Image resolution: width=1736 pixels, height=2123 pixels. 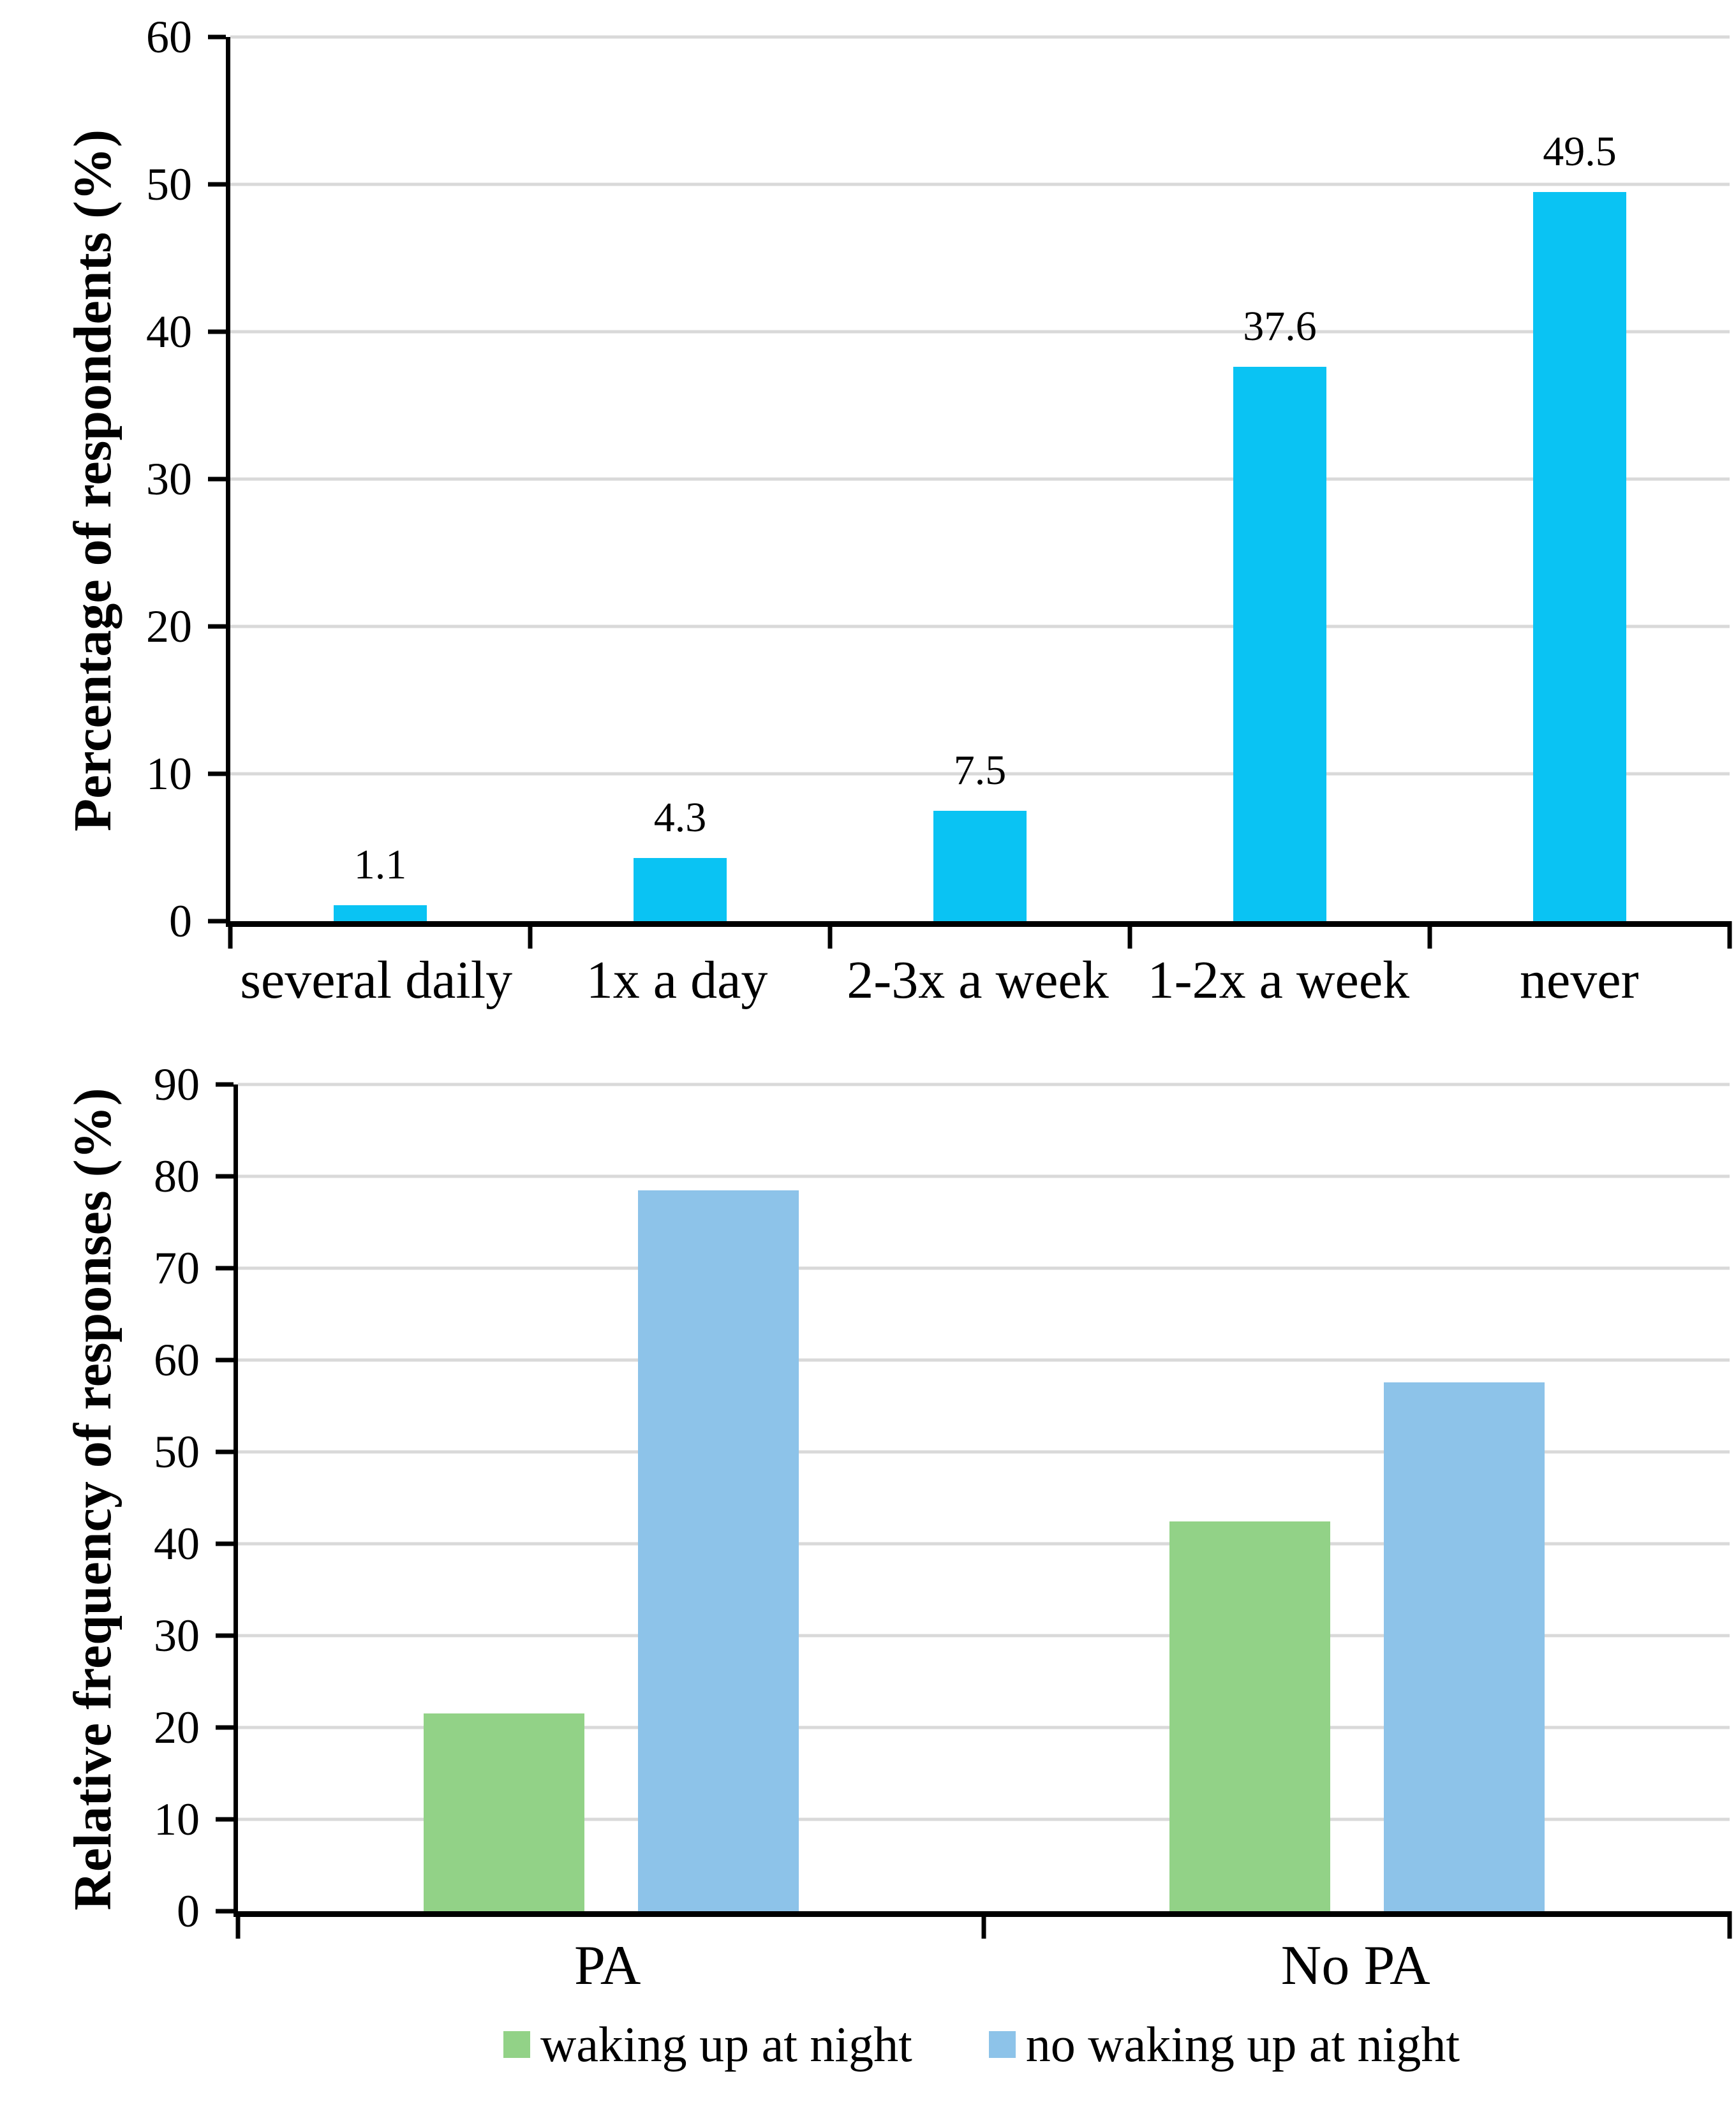 What do you see at coordinates (680, 818) in the screenshot?
I see `bar-value-label: 4.3` at bounding box center [680, 818].